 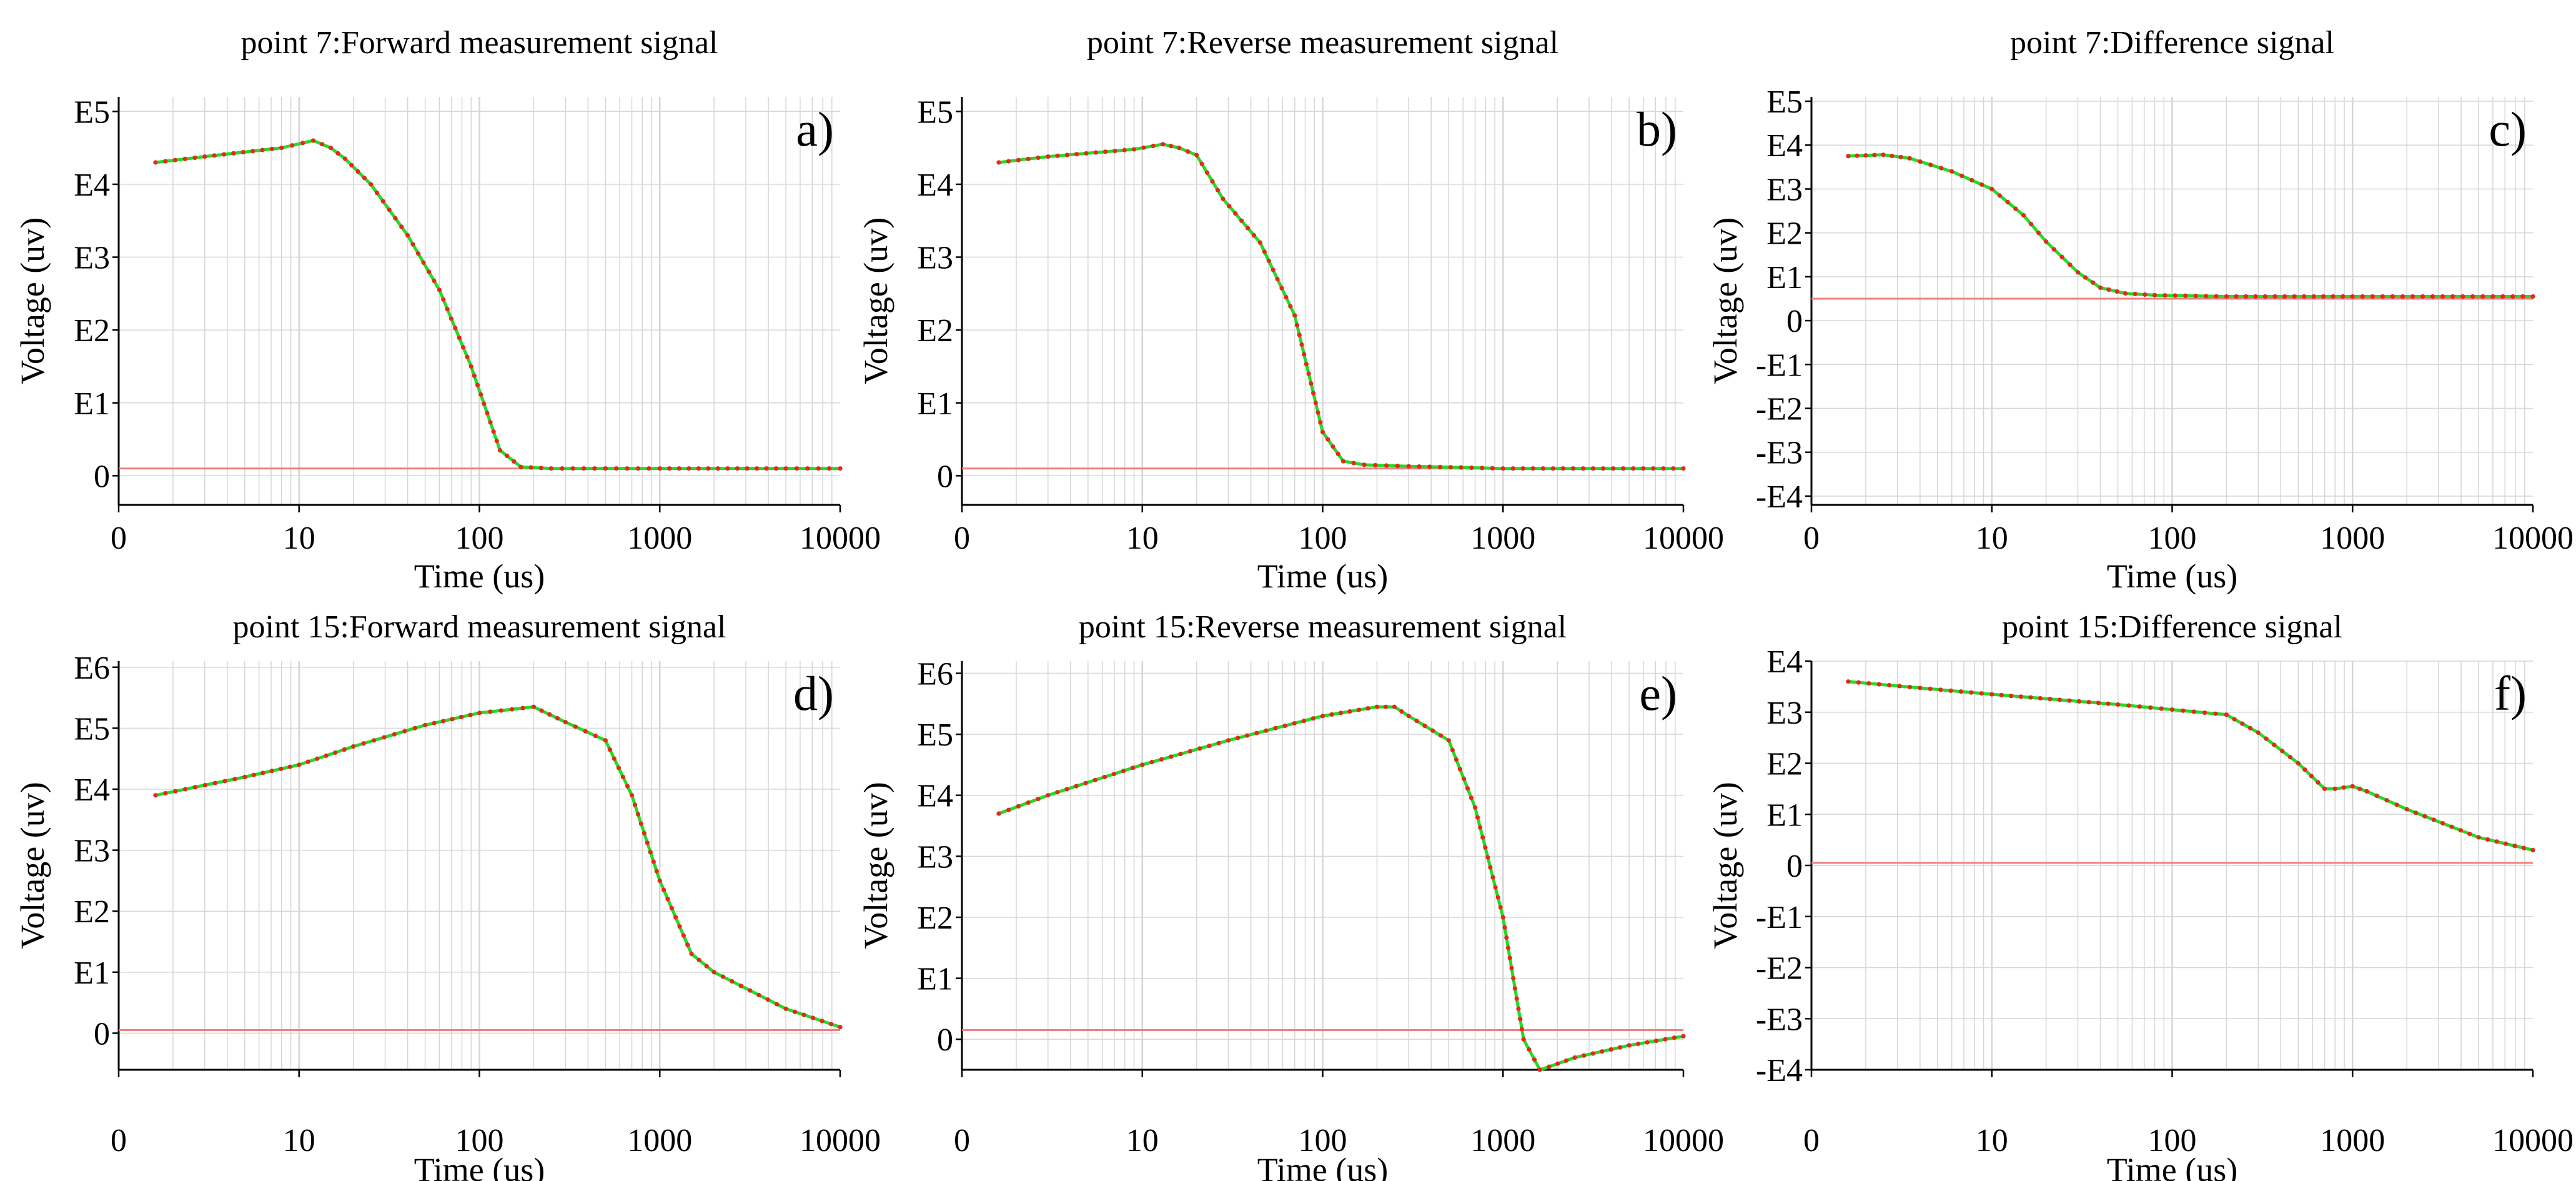 I want to click on x-tick-label: 1000, so click(x=2352, y=1141).